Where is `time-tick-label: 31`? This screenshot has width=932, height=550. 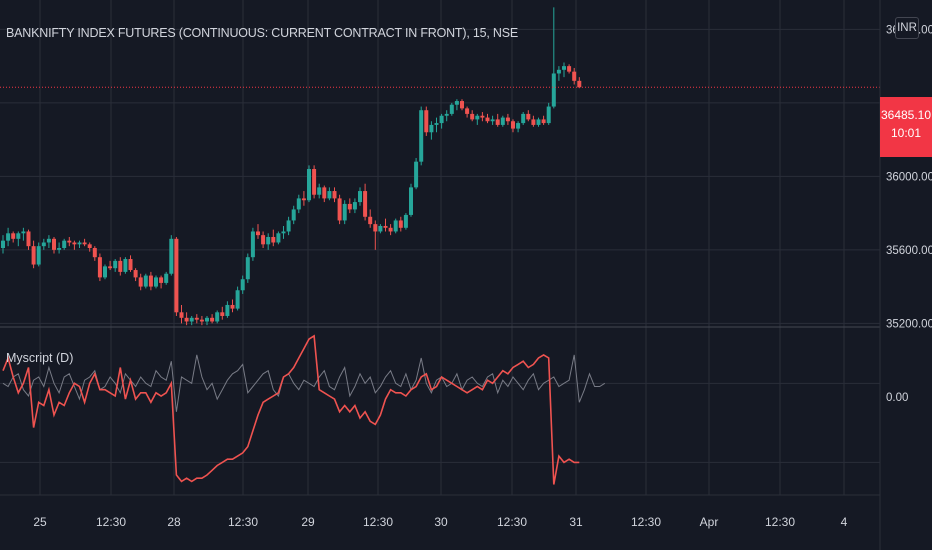 time-tick-label: 31 is located at coordinates (576, 522).